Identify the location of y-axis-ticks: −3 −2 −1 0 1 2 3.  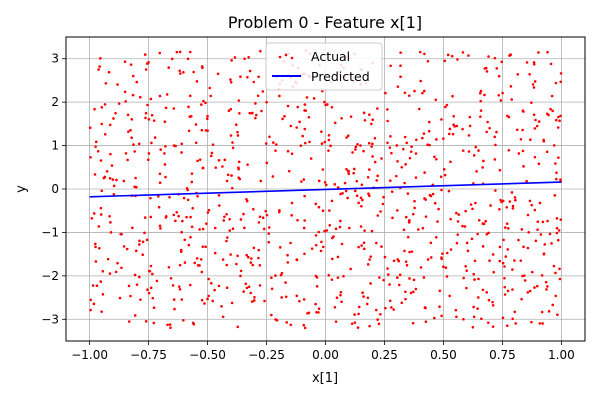
(53, 189).